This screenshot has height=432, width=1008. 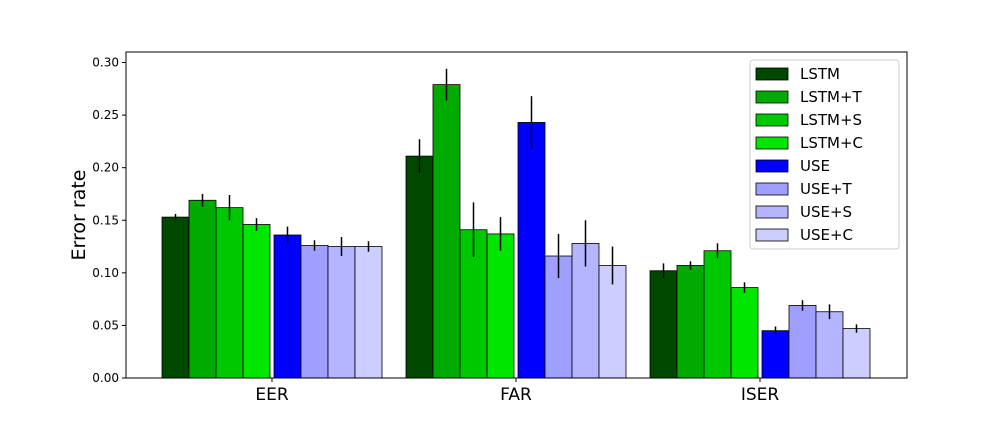 I want to click on legend-label: USE+C, so click(x=826, y=235).